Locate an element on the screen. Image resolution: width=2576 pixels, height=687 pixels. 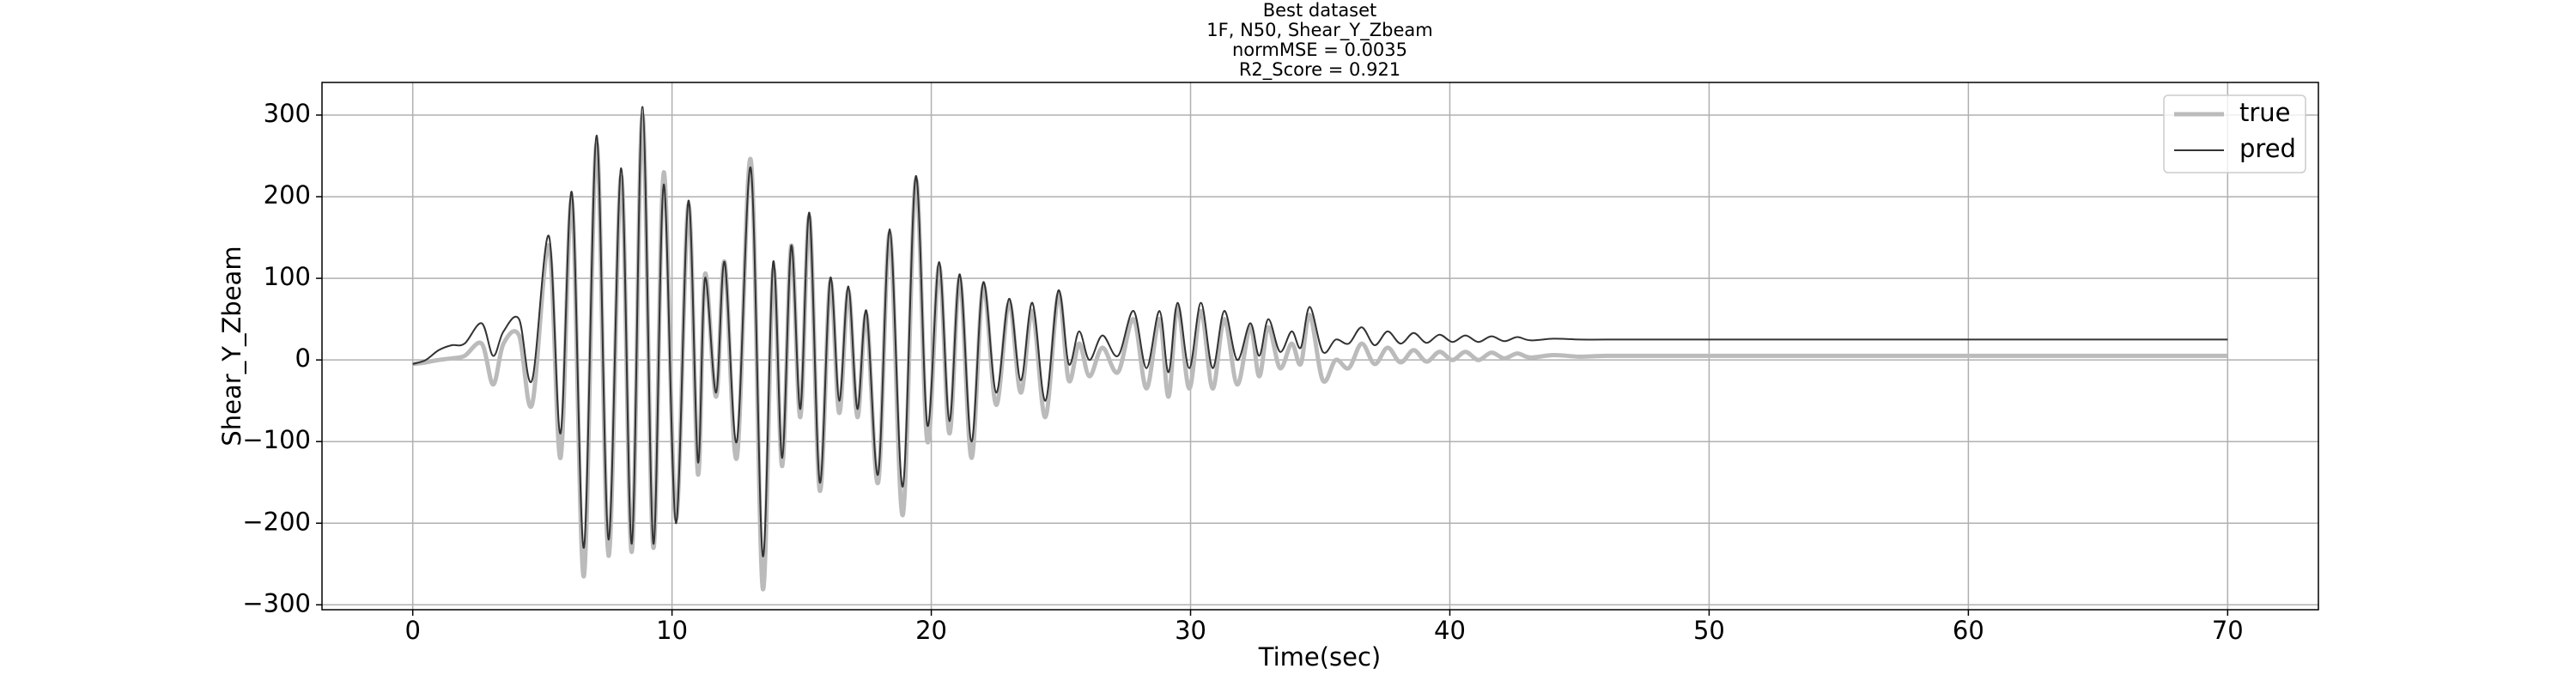
x-axis-label: Time(sec) is located at coordinates (1320, 657).